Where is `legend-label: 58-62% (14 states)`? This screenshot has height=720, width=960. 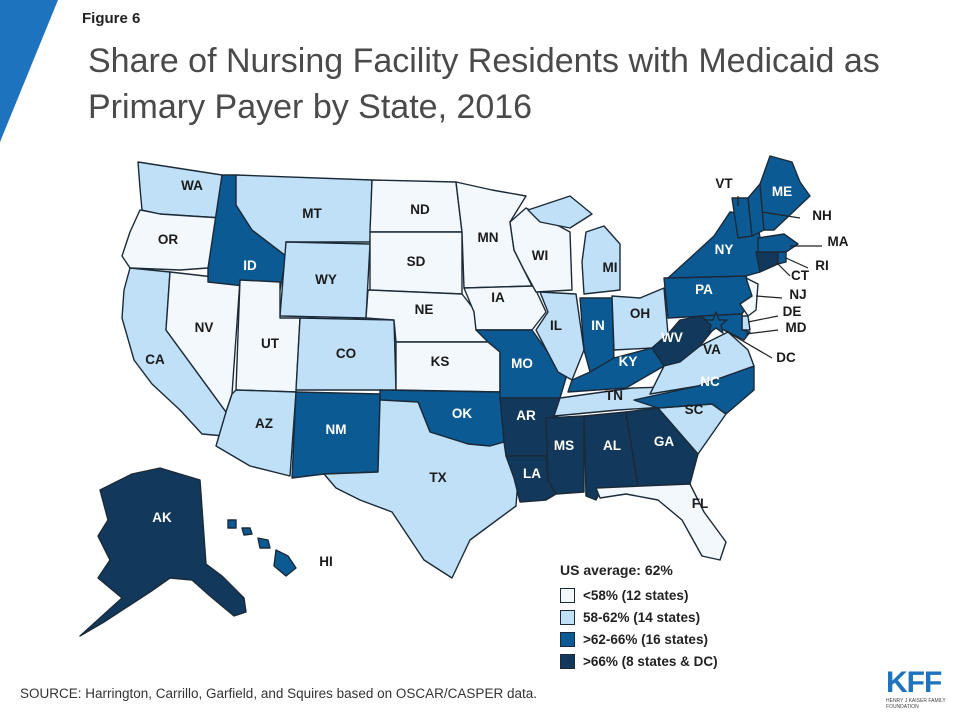 legend-label: 58-62% (14 states) is located at coordinates (642, 617).